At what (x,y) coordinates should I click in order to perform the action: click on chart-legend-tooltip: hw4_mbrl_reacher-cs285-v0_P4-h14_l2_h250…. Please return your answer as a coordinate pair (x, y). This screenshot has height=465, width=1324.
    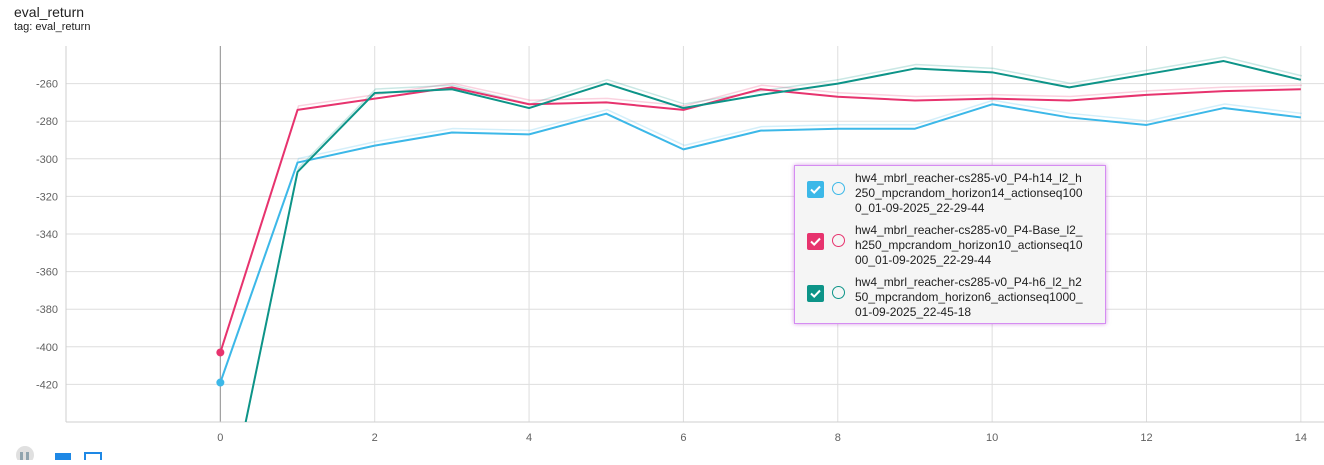
    Looking at the image, I should click on (950, 244).